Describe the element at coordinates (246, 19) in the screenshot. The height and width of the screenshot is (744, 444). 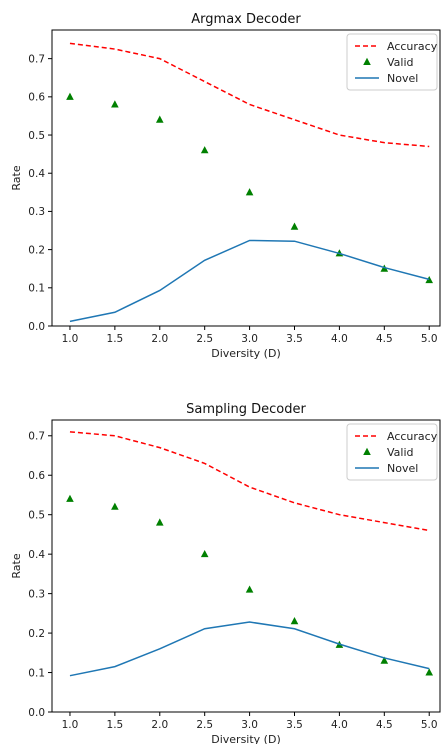
I see `chart-title: Argmax Decoder` at that location.